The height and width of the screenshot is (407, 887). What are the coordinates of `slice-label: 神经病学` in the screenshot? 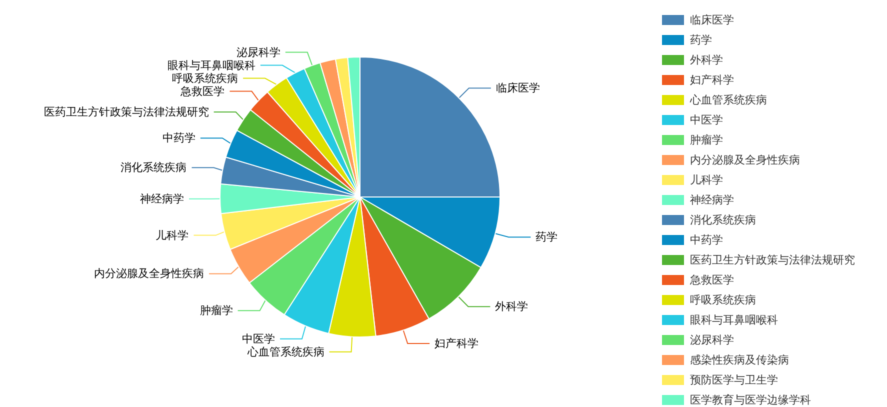 It's located at (162, 199).